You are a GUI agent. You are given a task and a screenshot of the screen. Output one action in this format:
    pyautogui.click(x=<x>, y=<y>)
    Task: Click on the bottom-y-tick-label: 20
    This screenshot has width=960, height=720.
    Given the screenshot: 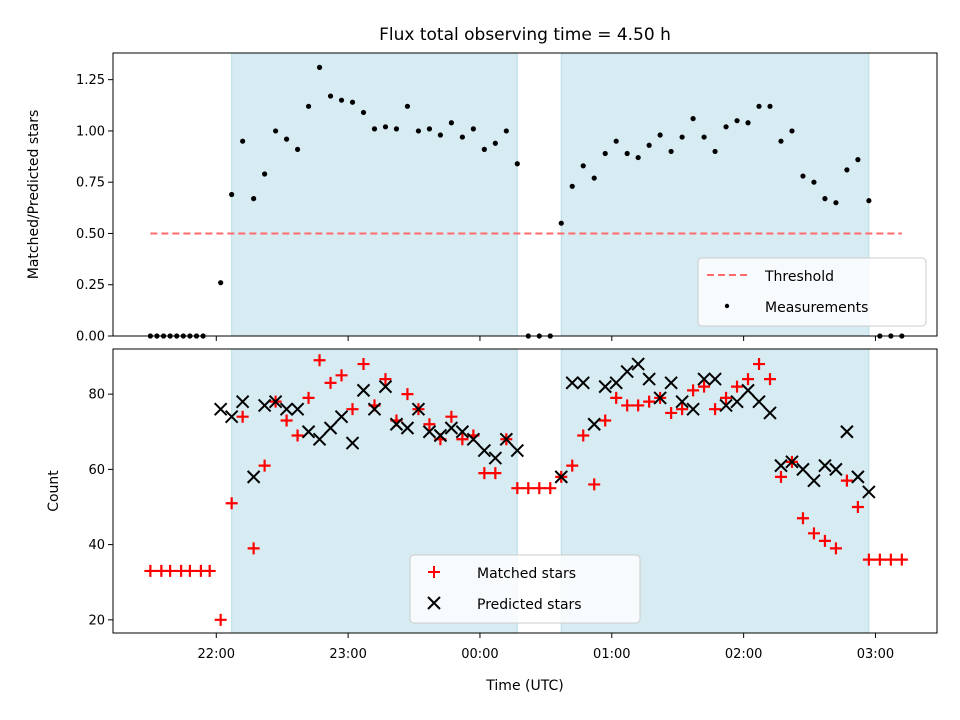 What is the action you would take?
    pyautogui.click(x=96, y=620)
    